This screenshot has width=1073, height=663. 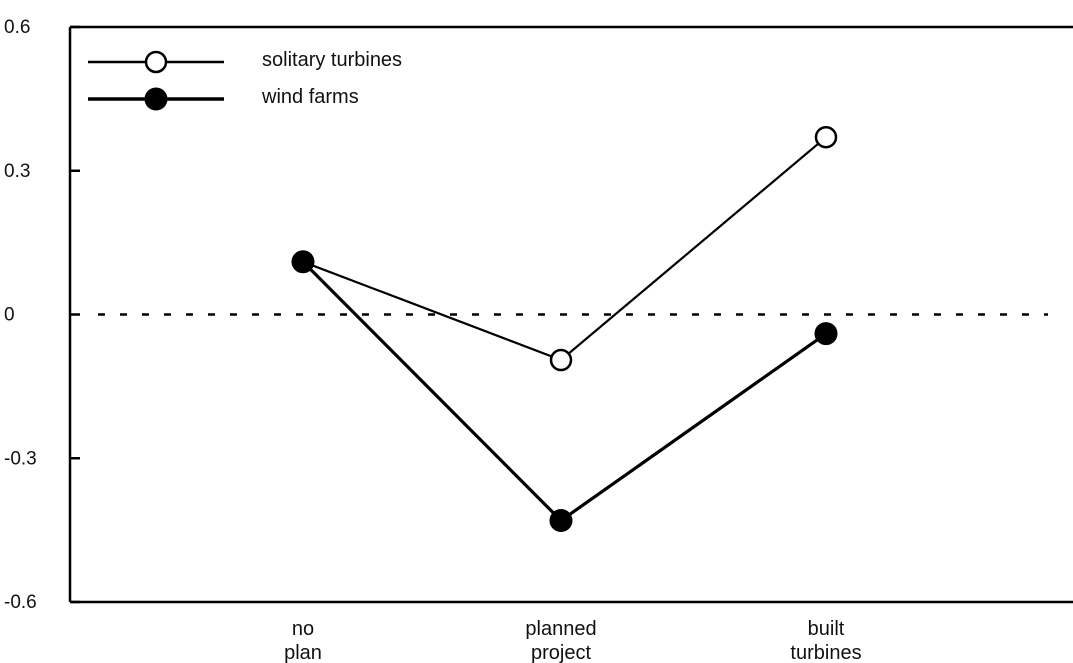 What do you see at coordinates (332, 60) in the screenshot?
I see `legend-label-solitary-turbines: solitary turbines` at bounding box center [332, 60].